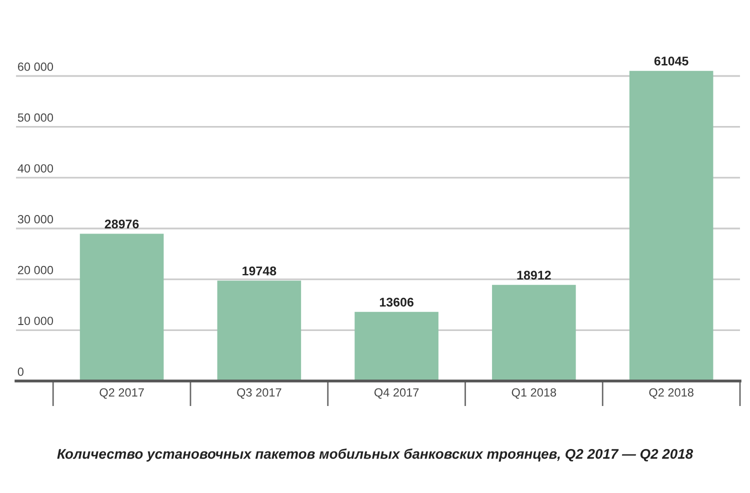  Describe the element at coordinates (397, 302) in the screenshot. I see `data-label: 13606` at that location.